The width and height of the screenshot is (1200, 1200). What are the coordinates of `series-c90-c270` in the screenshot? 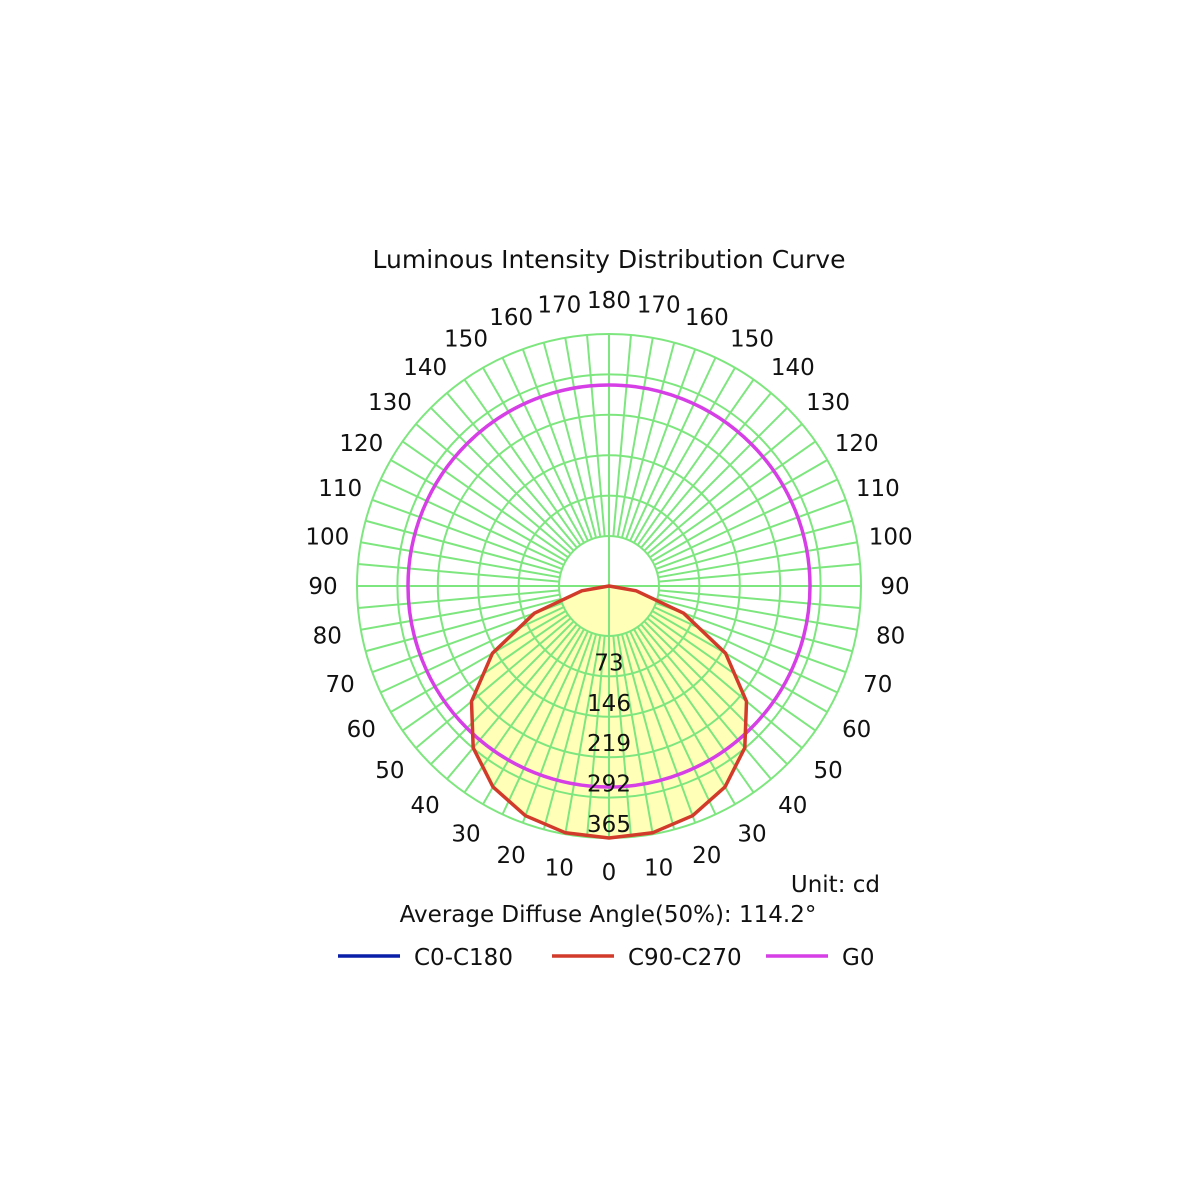 It's located at (609, 712).